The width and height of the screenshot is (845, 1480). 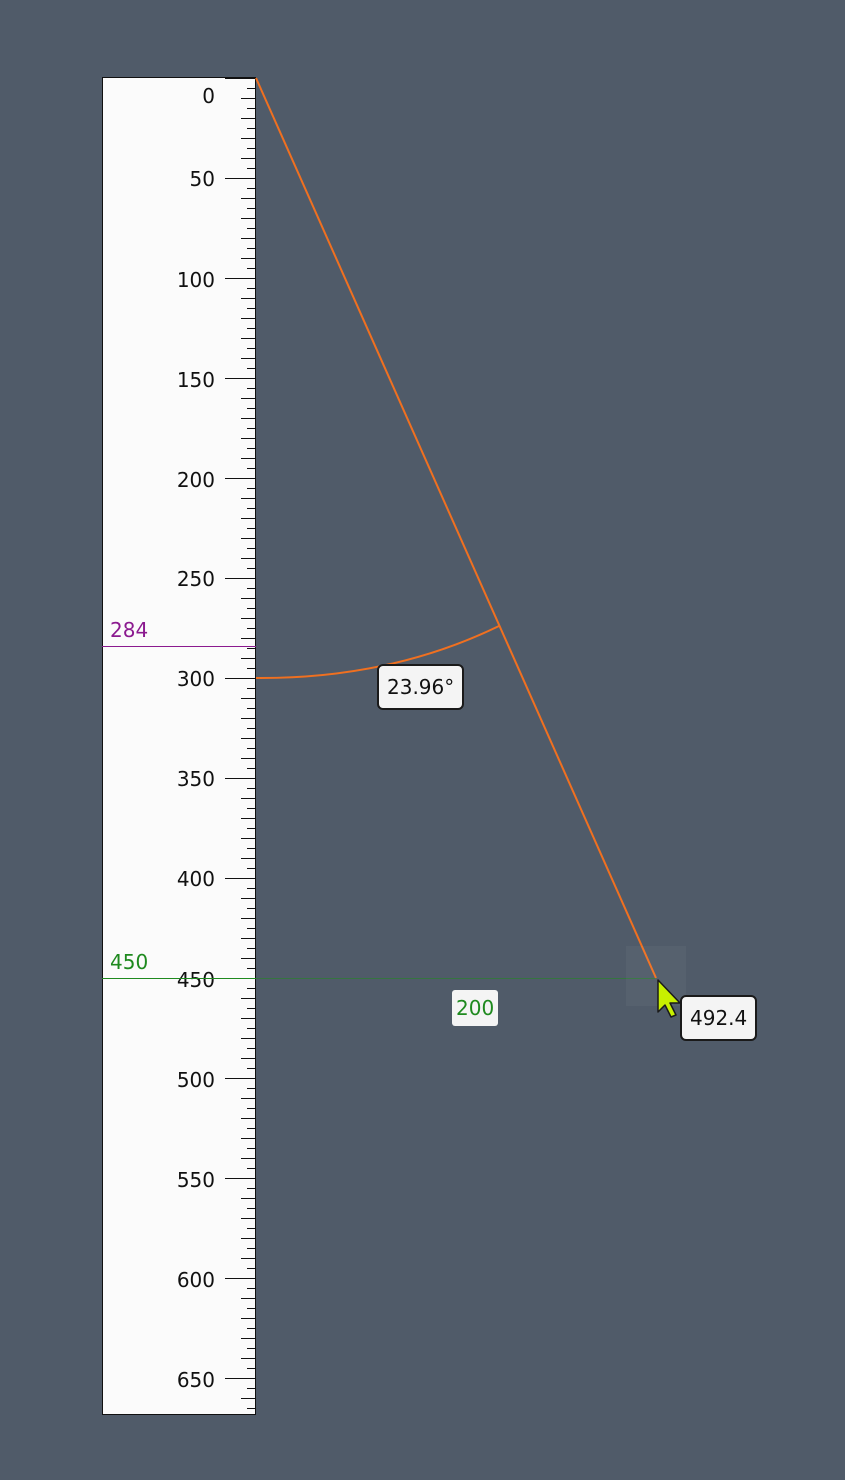 I want to click on horizontal-distance-label: 200, so click(x=475, y=1008).